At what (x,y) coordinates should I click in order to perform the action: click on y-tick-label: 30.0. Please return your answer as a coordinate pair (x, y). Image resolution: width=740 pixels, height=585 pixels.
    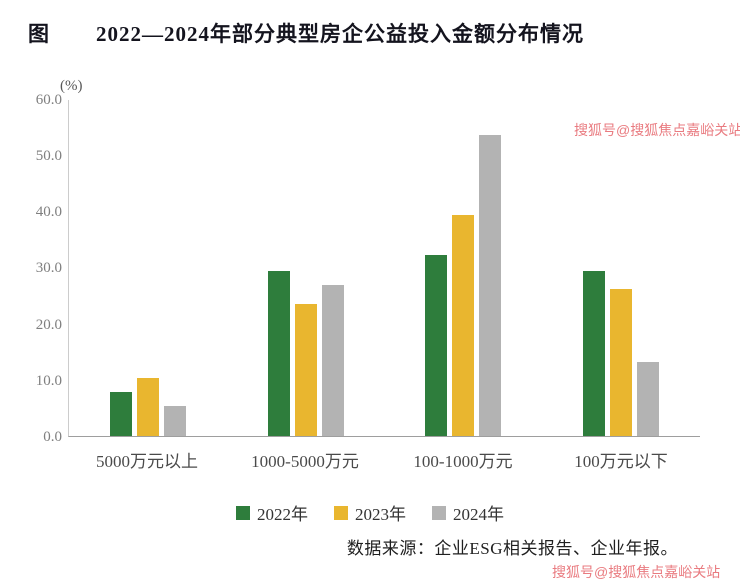
    Looking at the image, I should click on (48, 268).